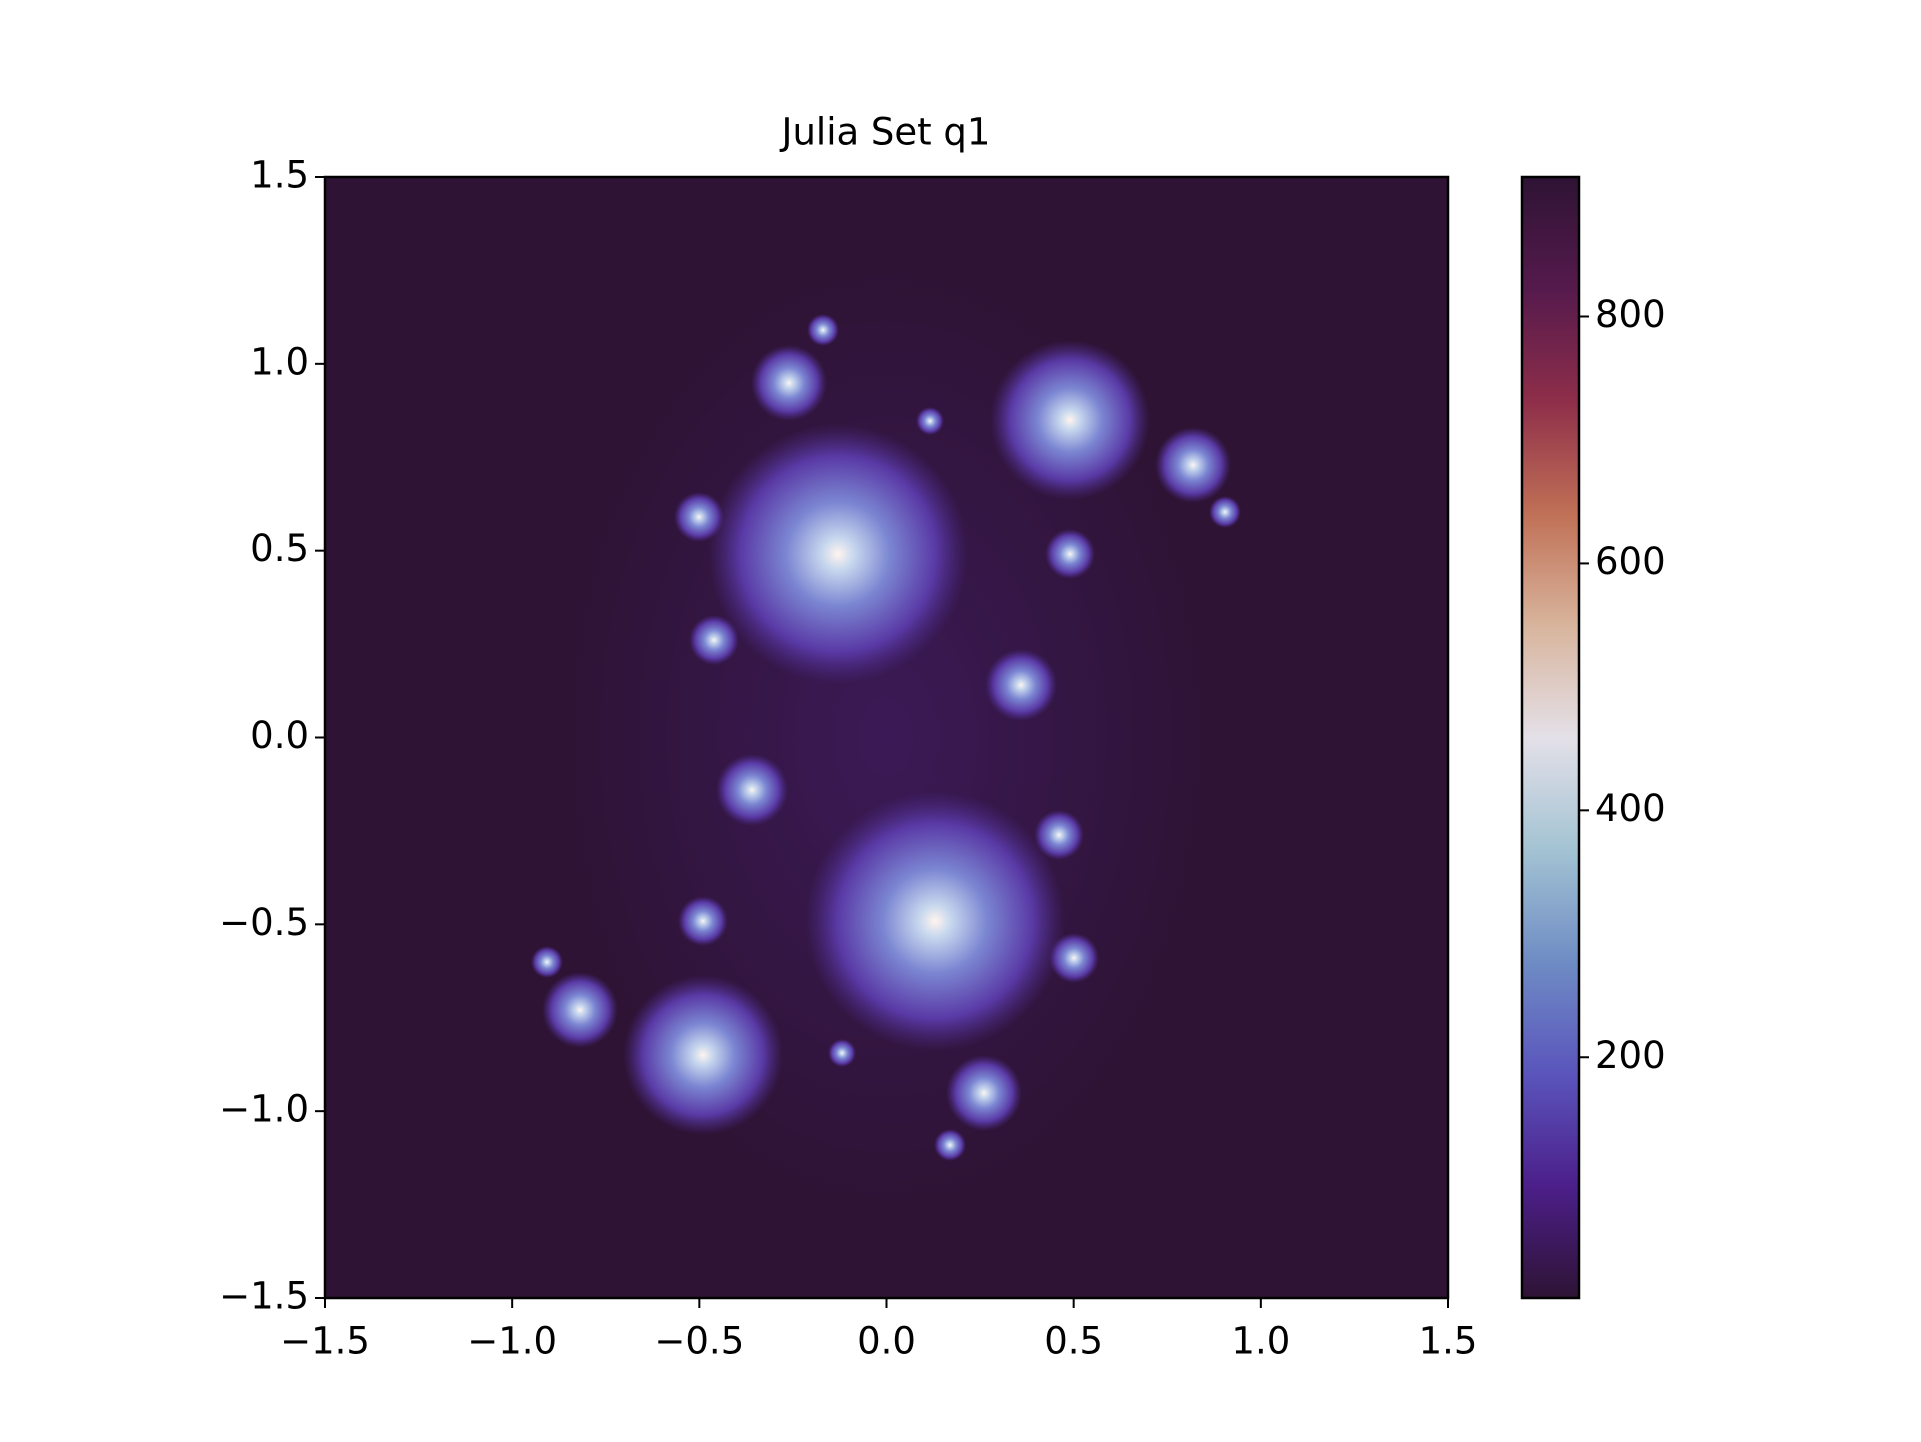  What do you see at coordinates (279, 361) in the screenshot?
I see `y-tick-label: 1.0` at bounding box center [279, 361].